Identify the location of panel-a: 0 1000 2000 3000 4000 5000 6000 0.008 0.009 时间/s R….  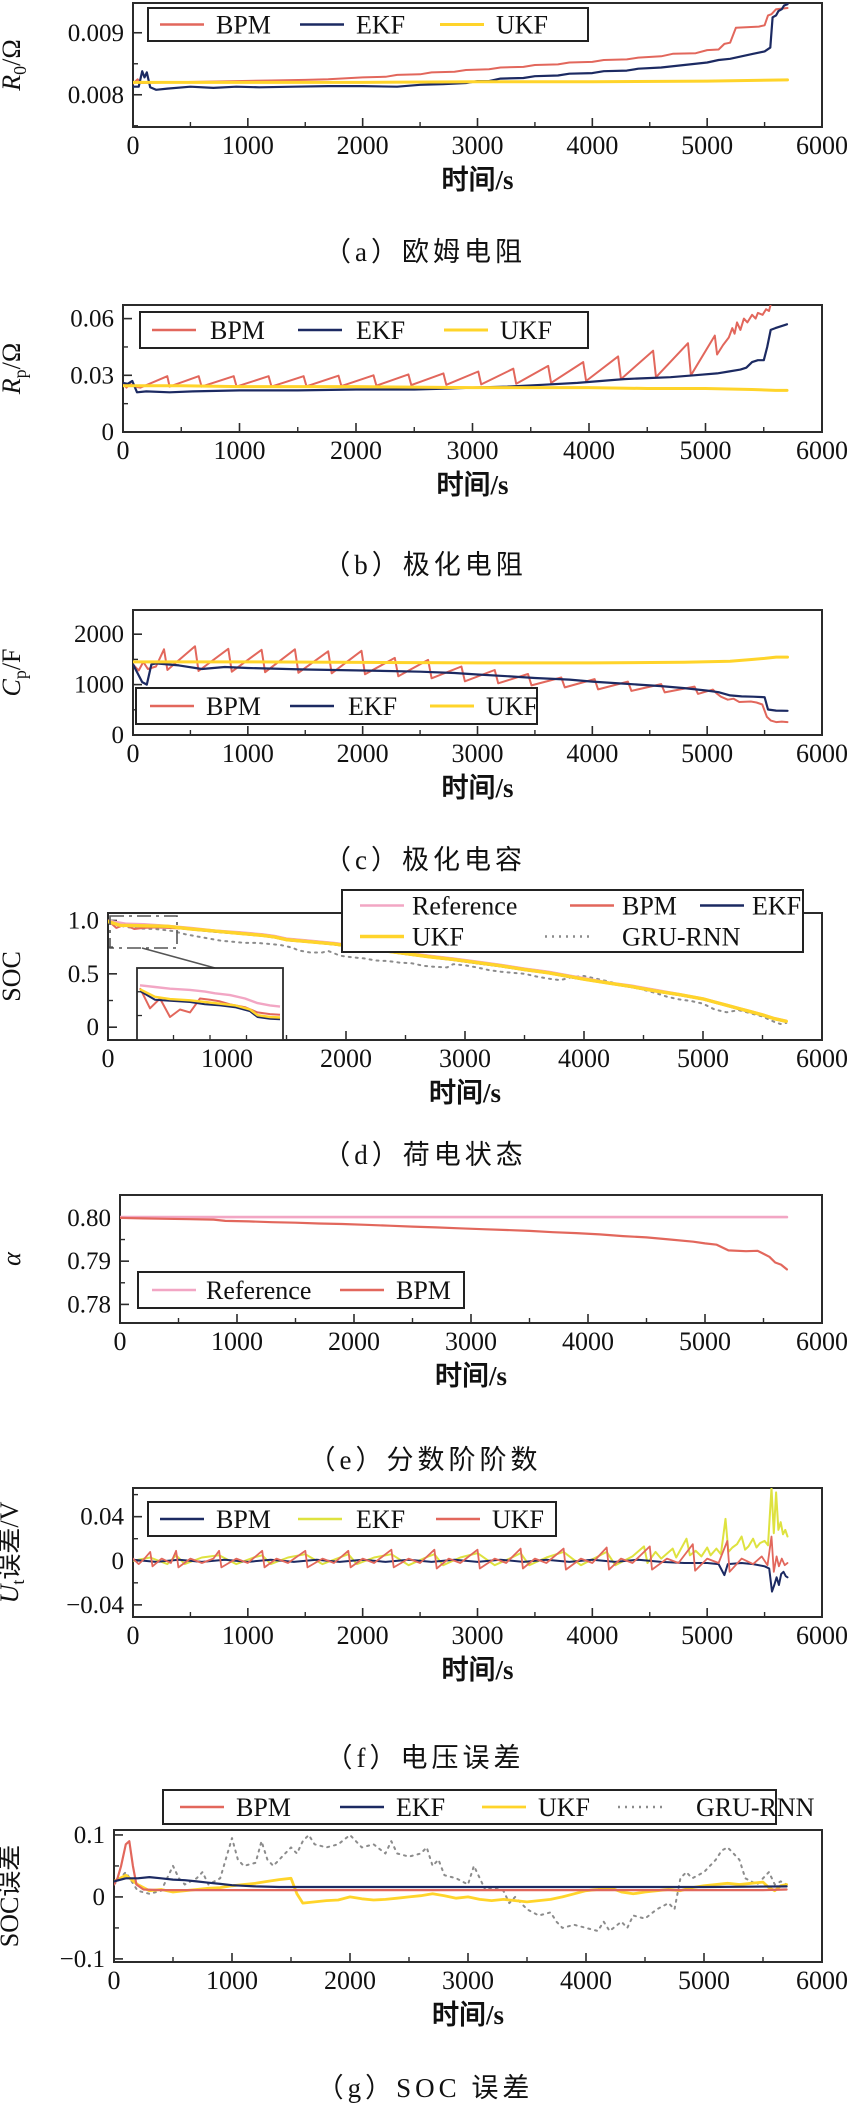
(425, 133).